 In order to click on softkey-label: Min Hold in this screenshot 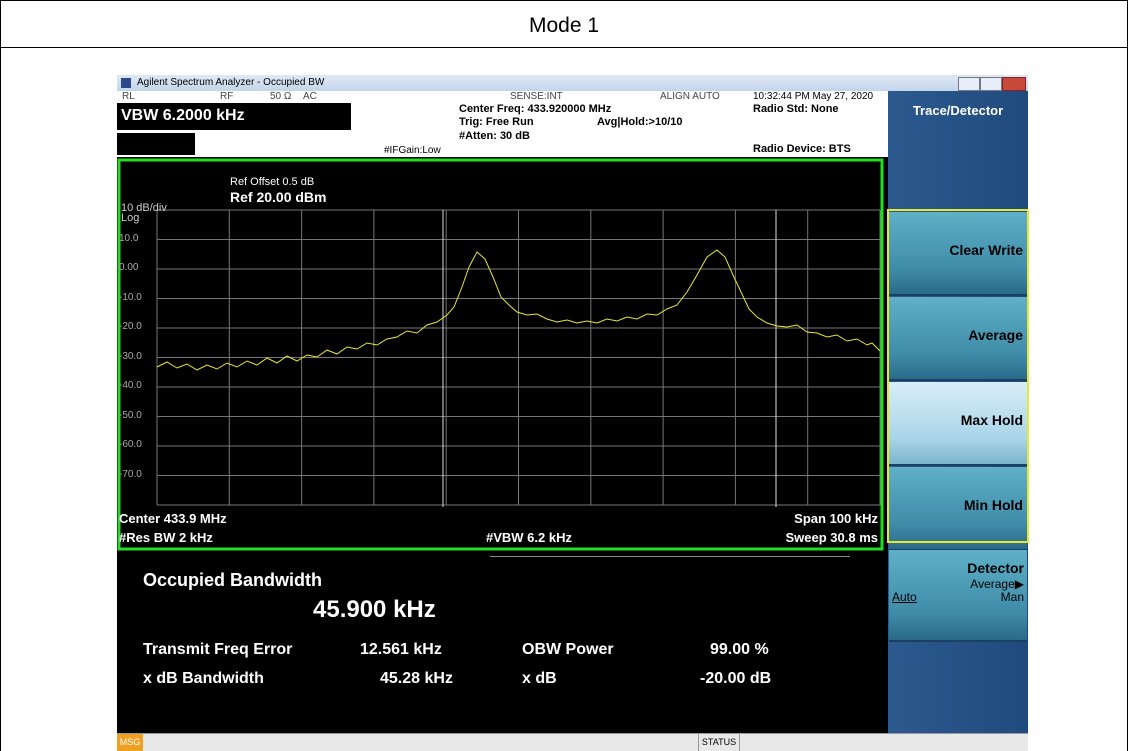, I will do `click(993, 505)`.